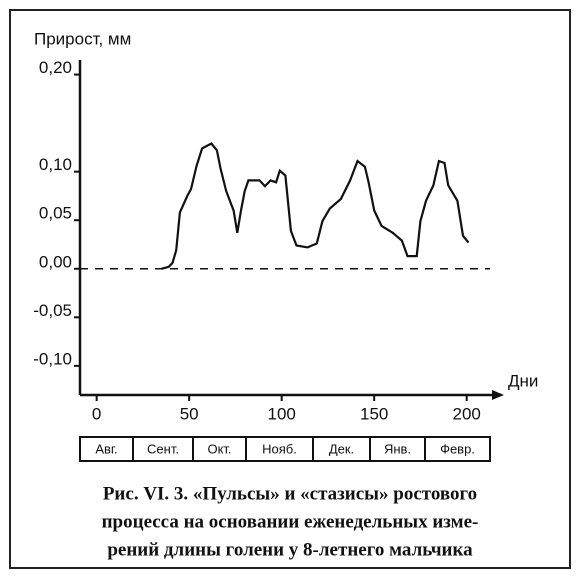 The image size is (580, 578). Describe the element at coordinates (52, 358) in the screenshot. I see `y-tick-label: -0,10` at that location.